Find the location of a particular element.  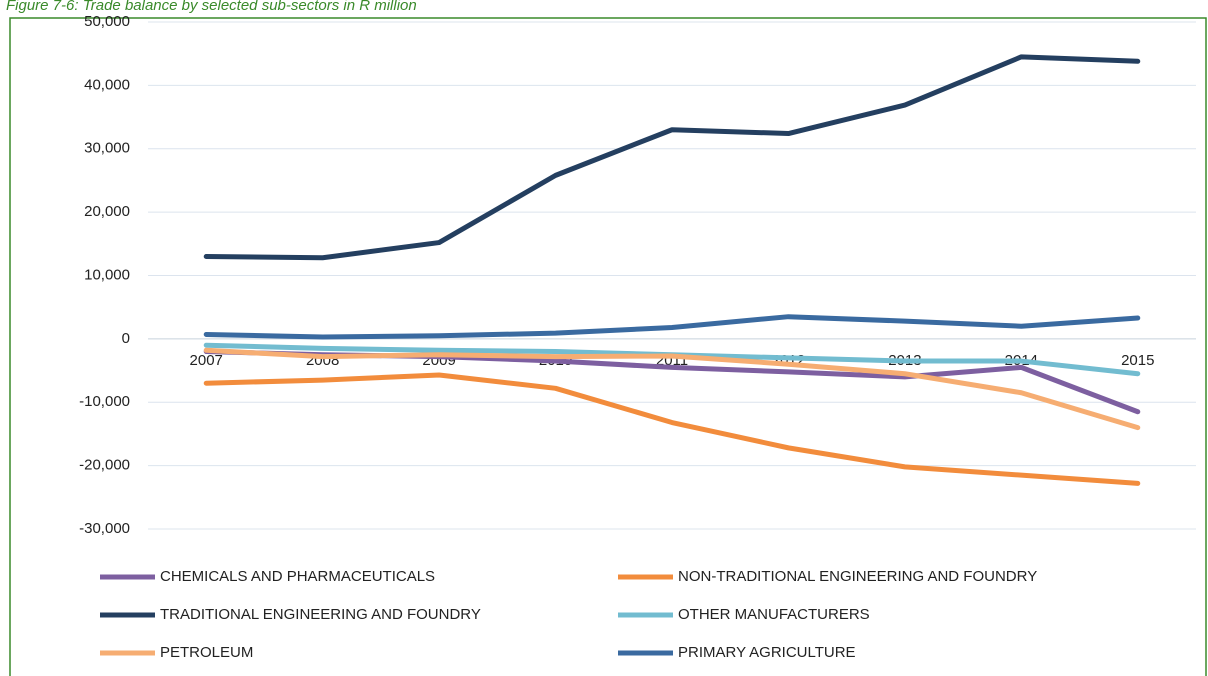

legend-label: PETROLEUM is located at coordinates (206, 652).